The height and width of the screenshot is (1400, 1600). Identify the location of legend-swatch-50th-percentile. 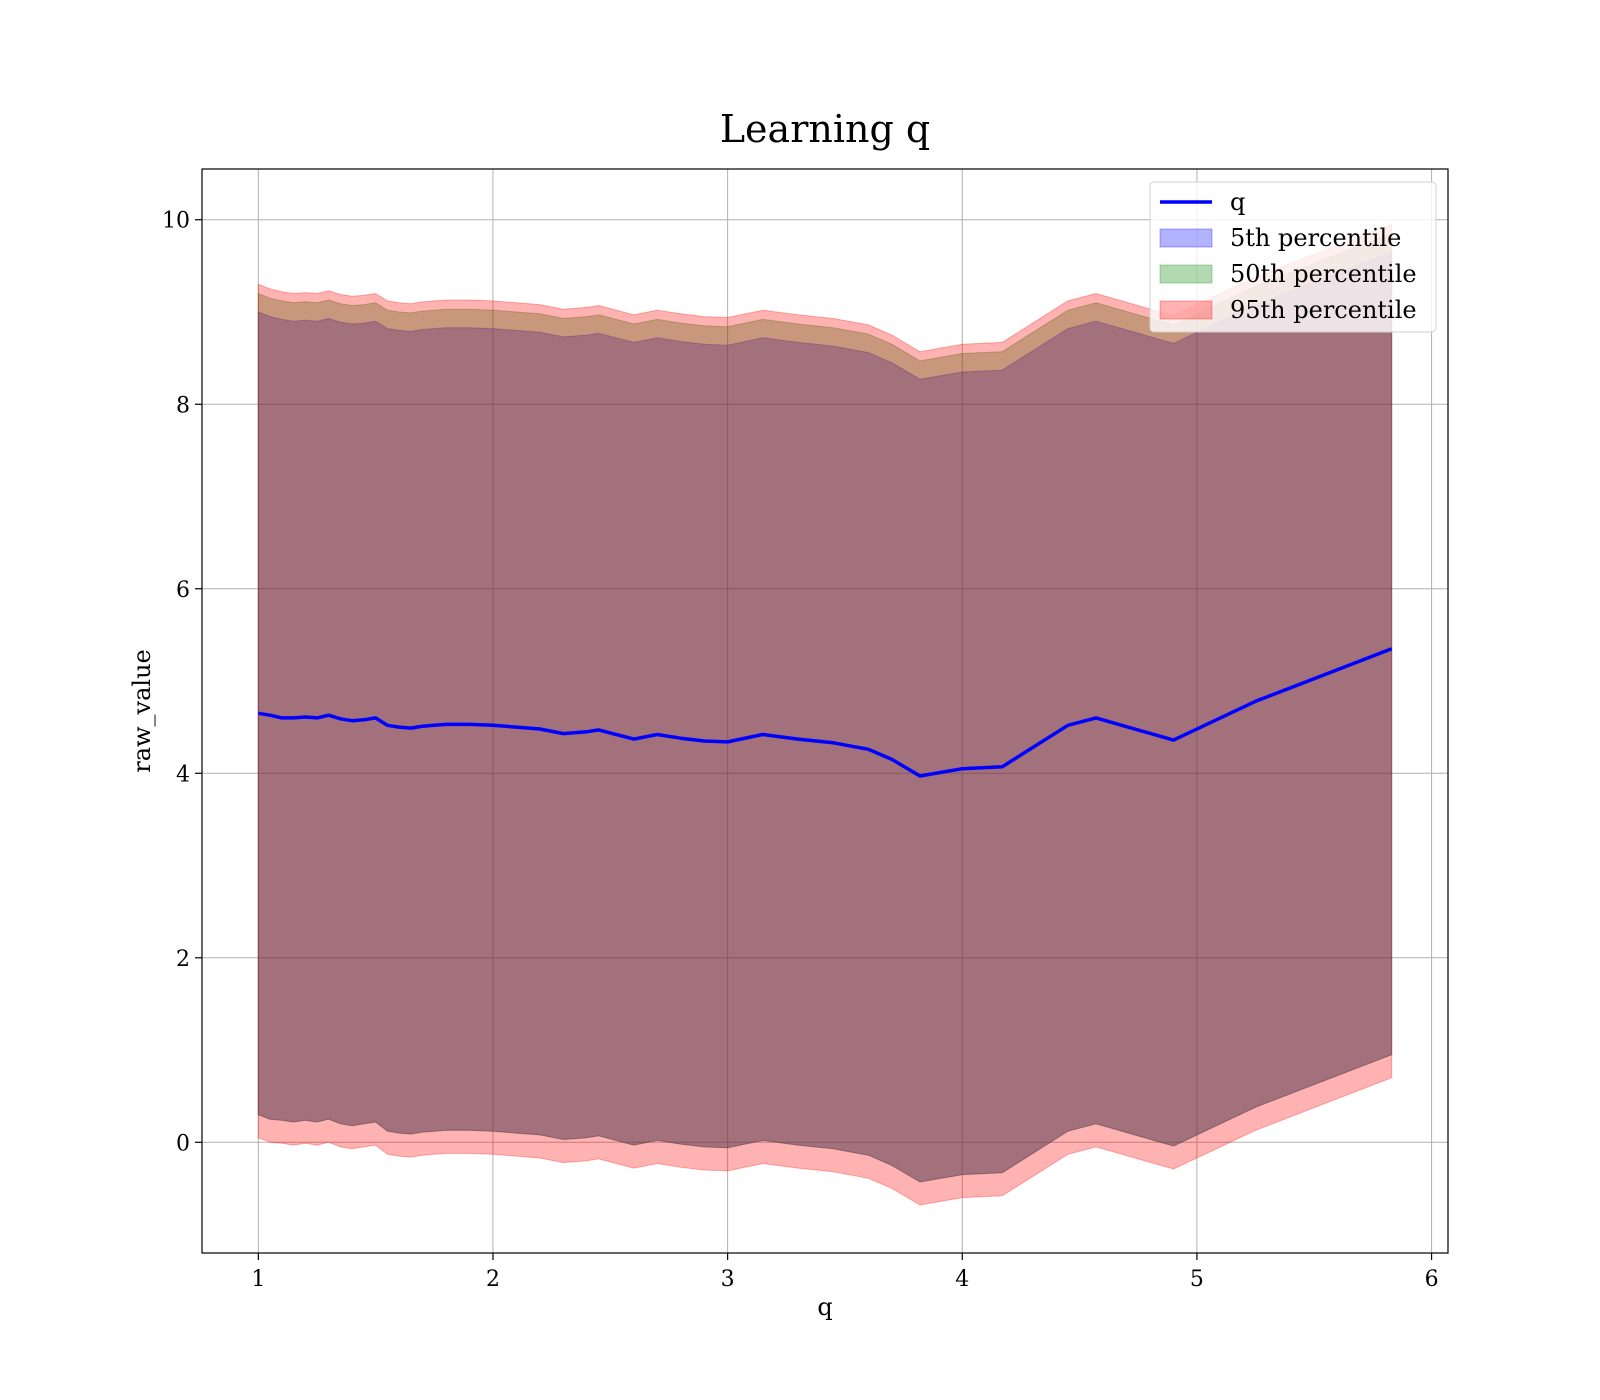
(1186, 274).